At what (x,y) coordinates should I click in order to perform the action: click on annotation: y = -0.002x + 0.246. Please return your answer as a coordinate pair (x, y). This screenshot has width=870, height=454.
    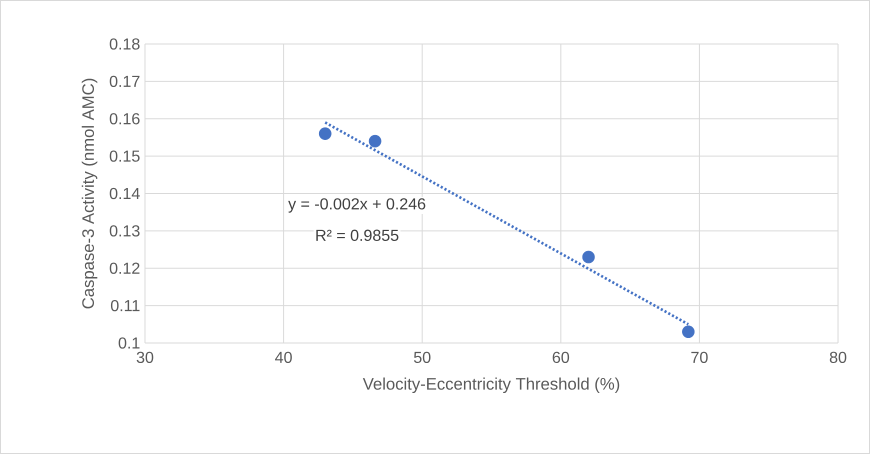
    Looking at the image, I should click on (357, 205).